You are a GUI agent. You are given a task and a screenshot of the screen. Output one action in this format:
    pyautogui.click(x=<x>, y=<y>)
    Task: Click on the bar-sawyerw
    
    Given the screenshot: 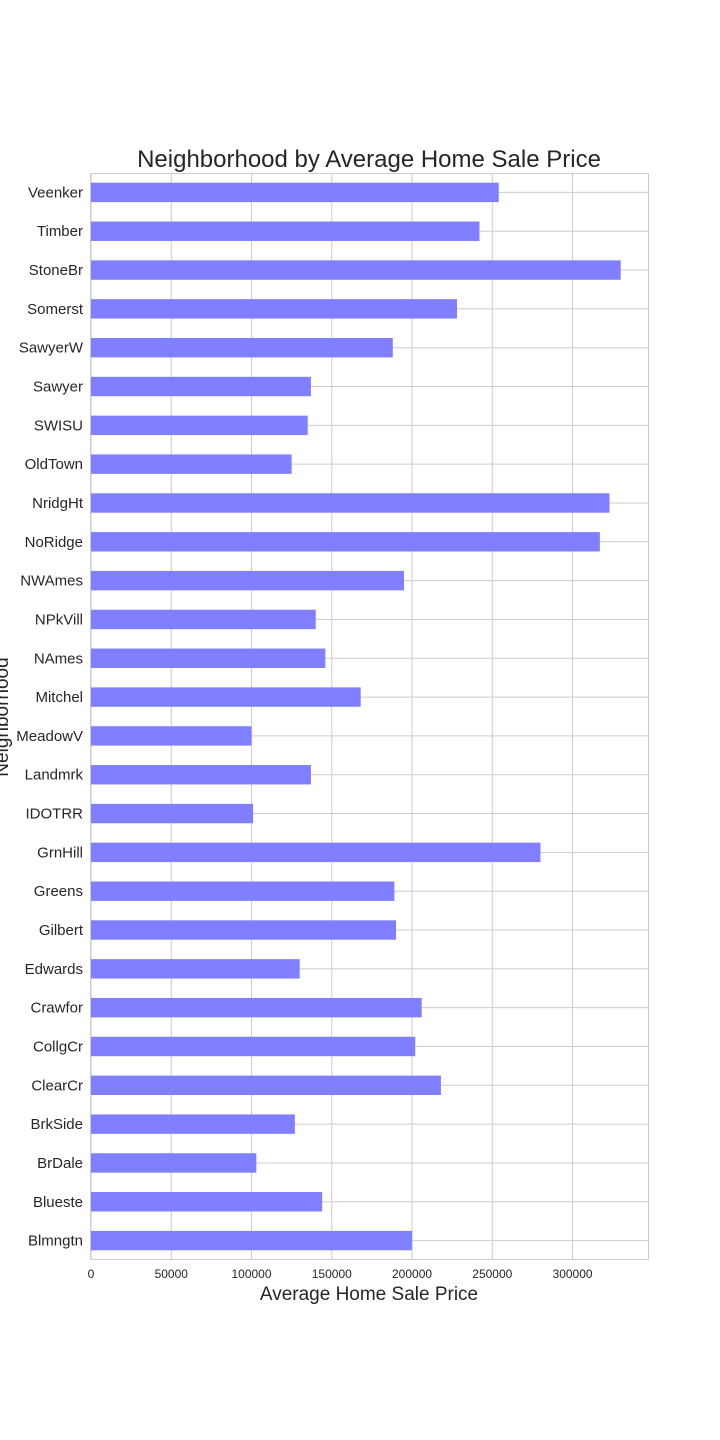 What is the action you would take?
    pyautogui.click(x=242, y=347)
    